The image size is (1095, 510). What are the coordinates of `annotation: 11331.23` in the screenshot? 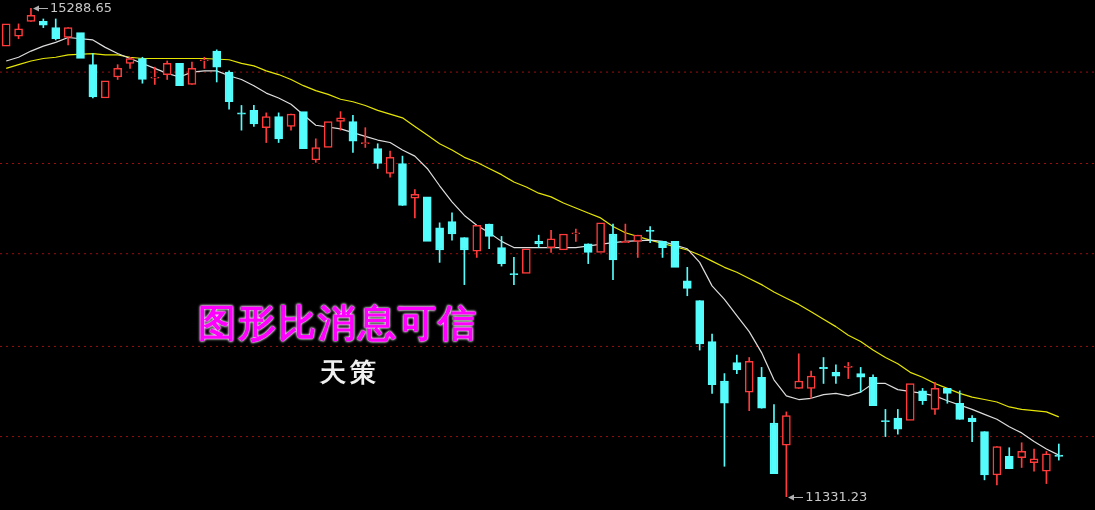 It's located at (836, 497).